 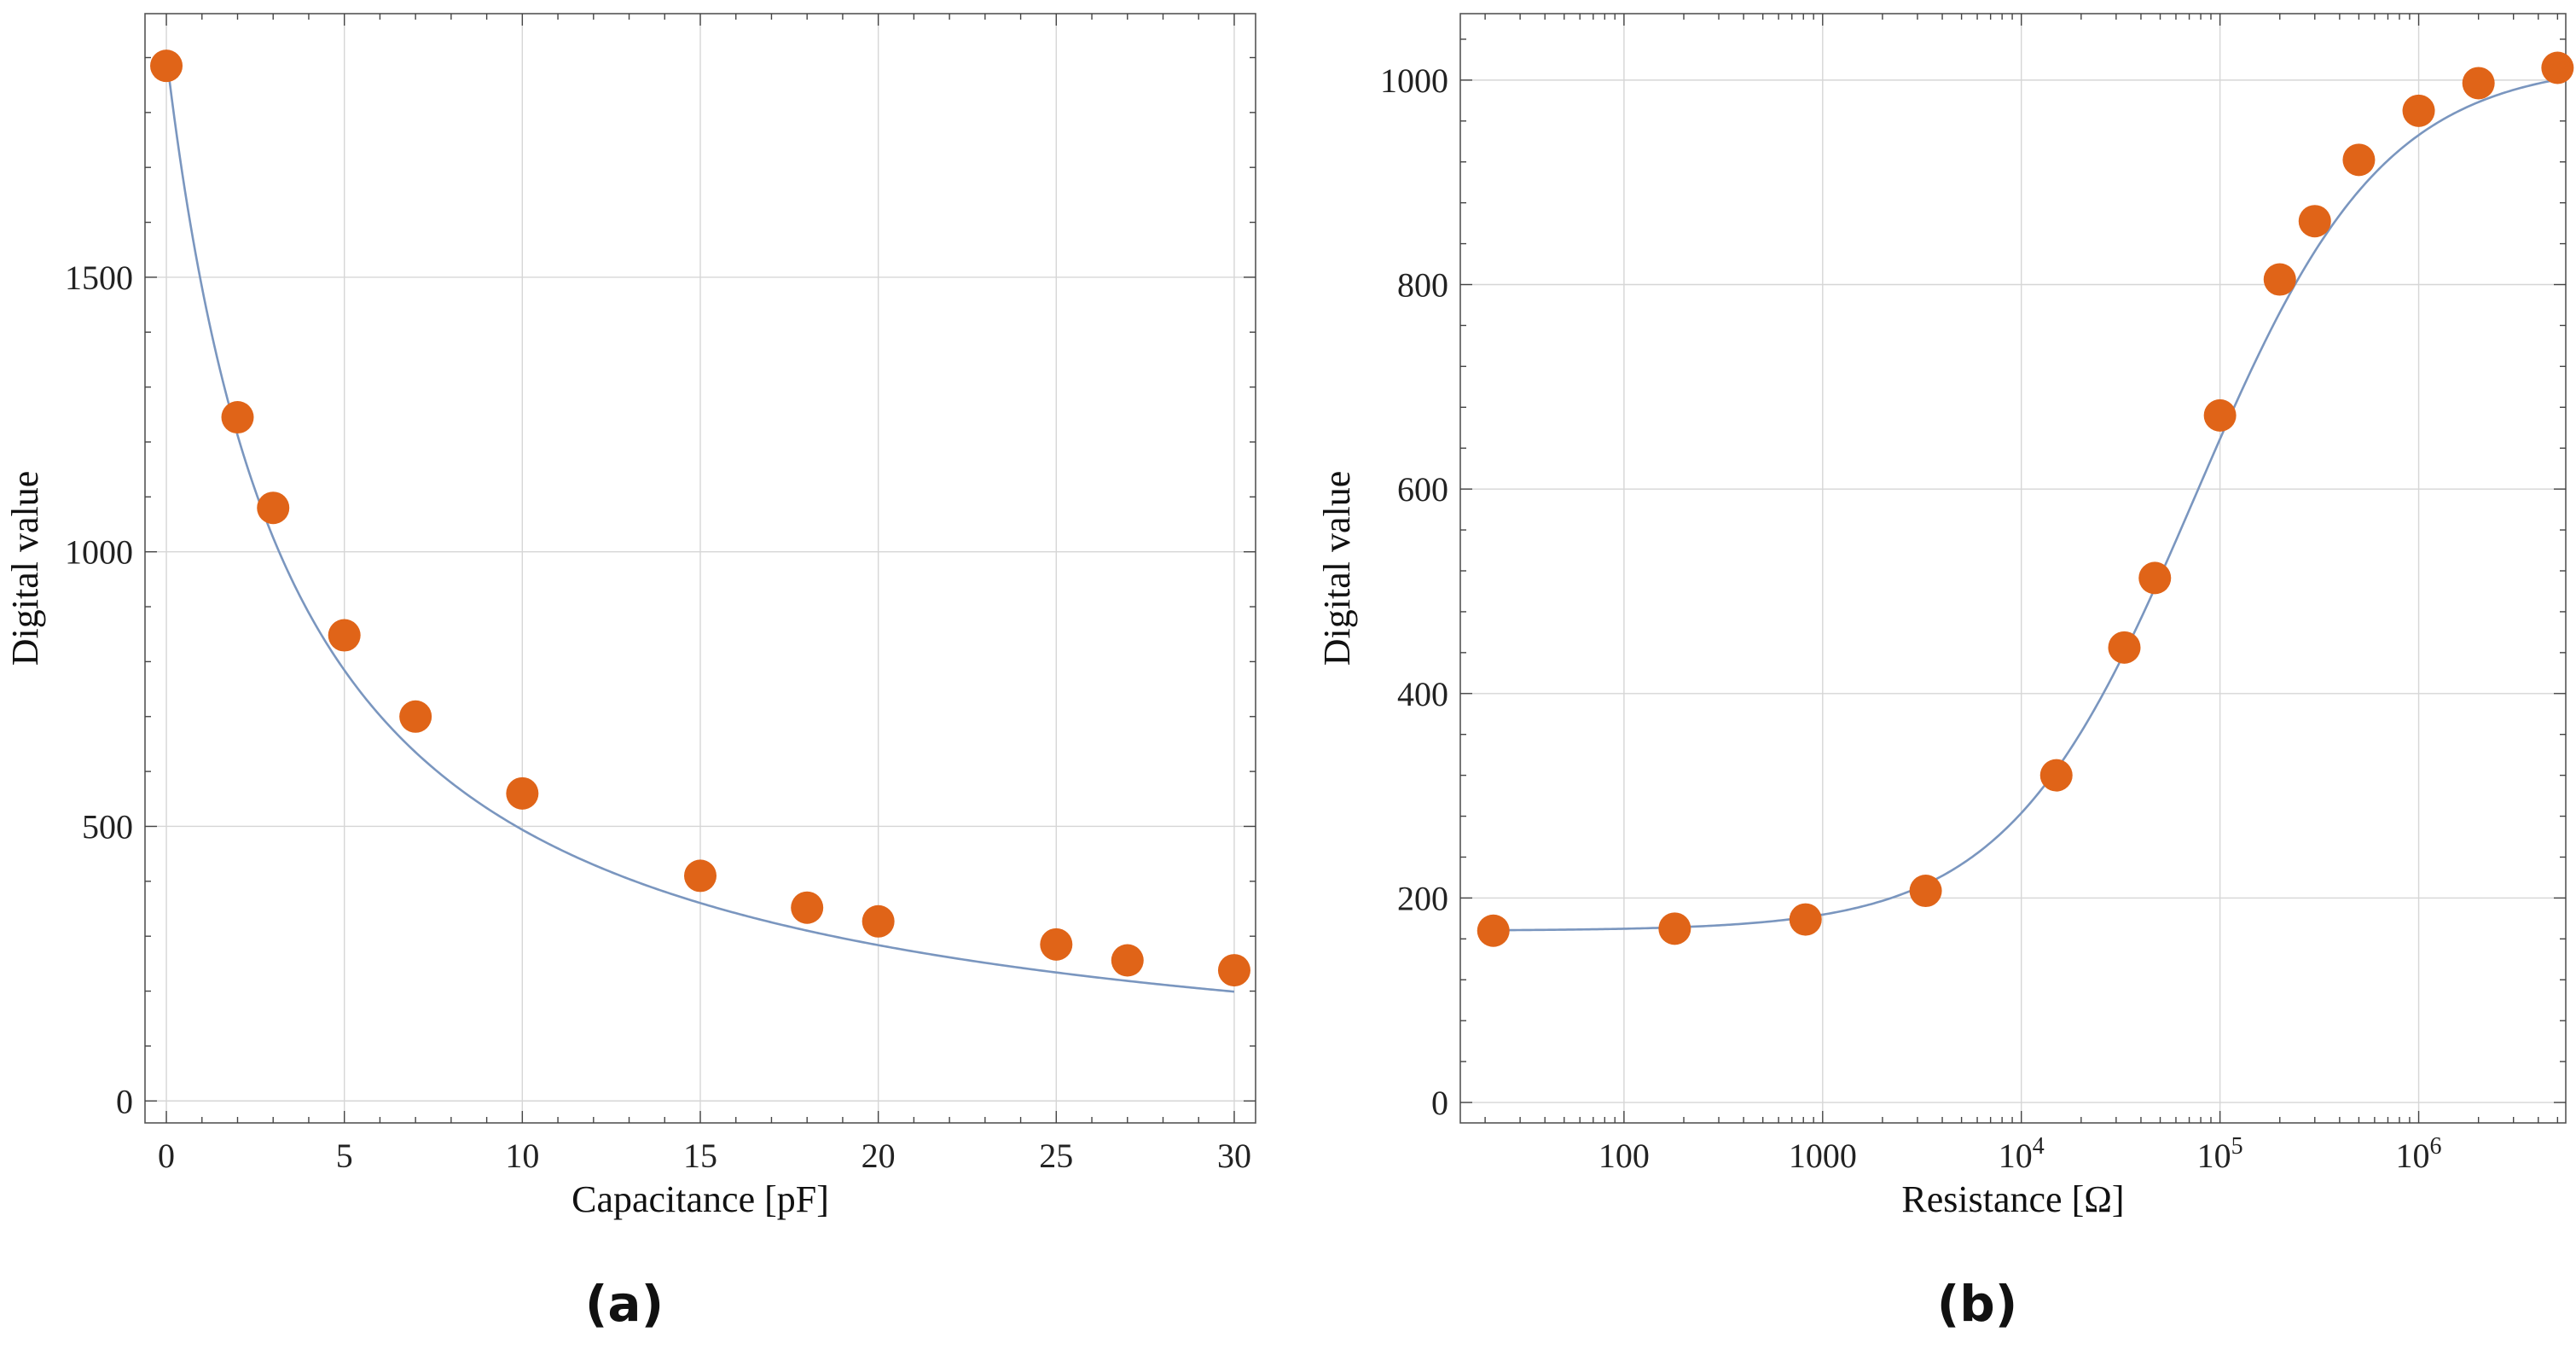 What do you see at coordinates (2012, 1199) in the screenshot?
I see `x-axis-label: Resistance [Ω]` at bounding box center [2012, 1199].